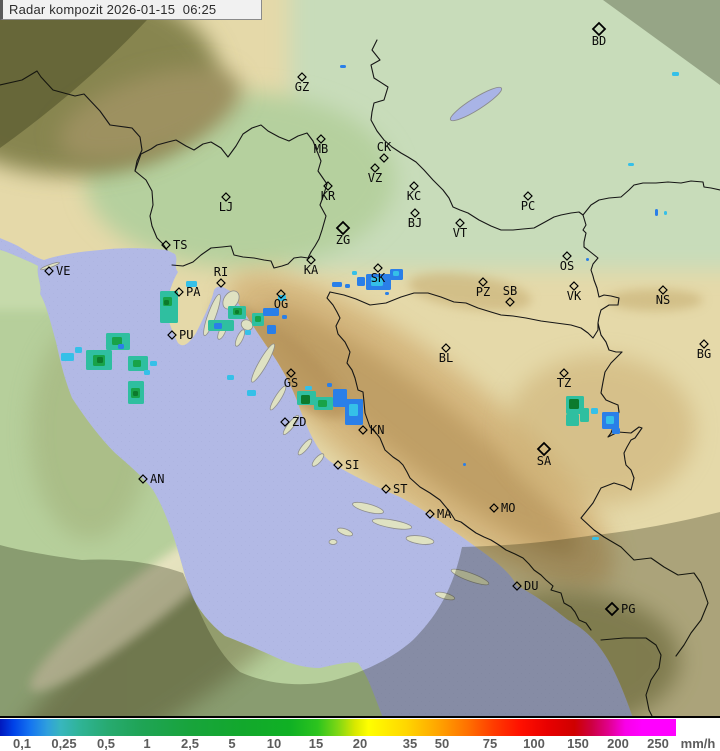 The height and width of the screenshot is (751, 720). What do you see at coordinates (599, 41) in the screenshot?
I see `station-label: BD` at bounding box center [599, 41].